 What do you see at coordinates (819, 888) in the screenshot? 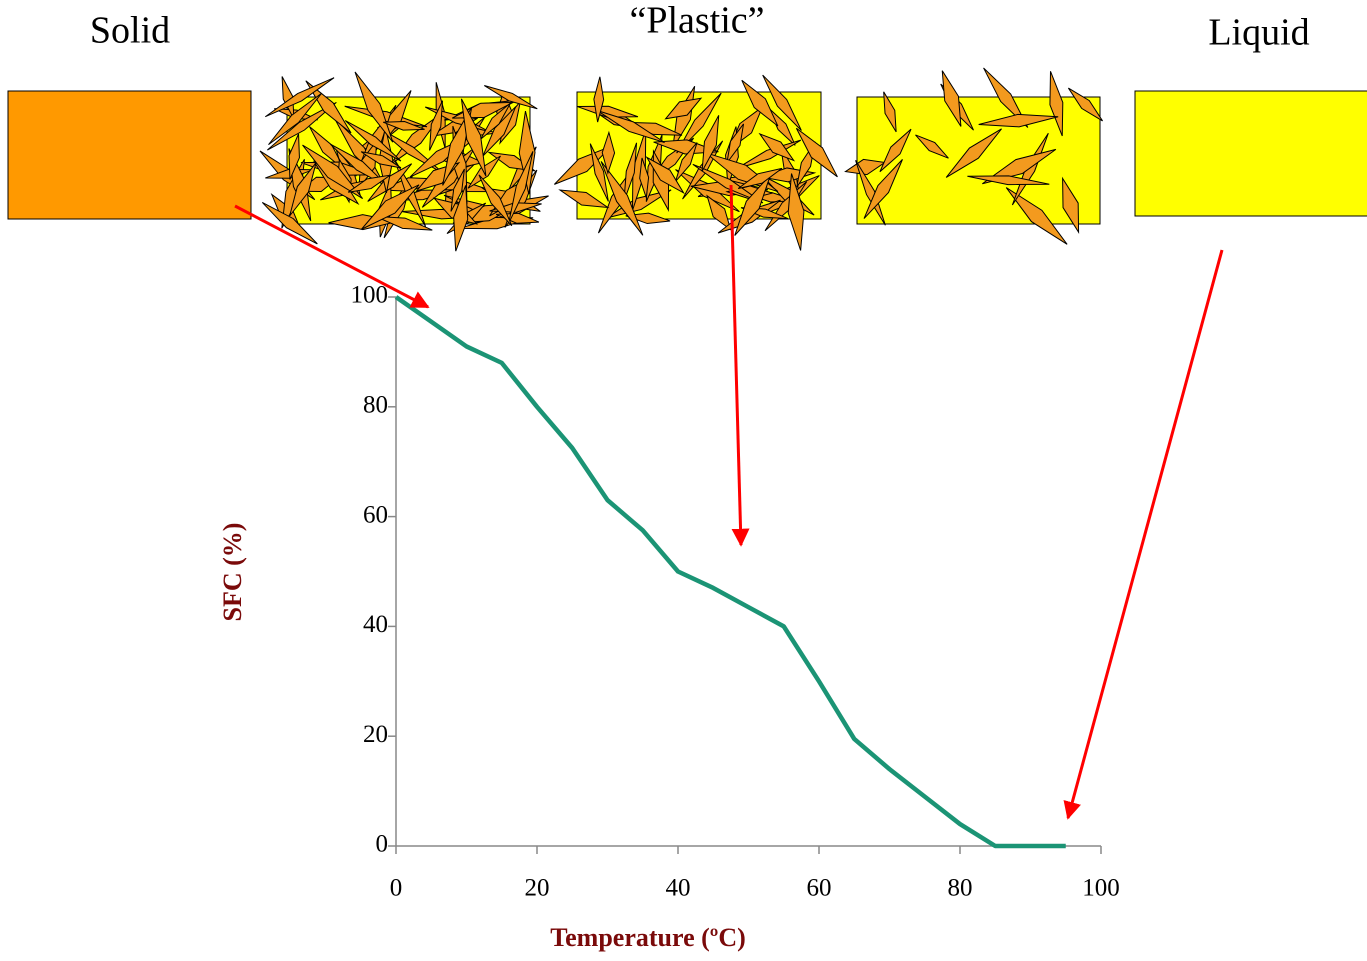
I see `x-tick-label: 60` at bounding box center [819, 888].